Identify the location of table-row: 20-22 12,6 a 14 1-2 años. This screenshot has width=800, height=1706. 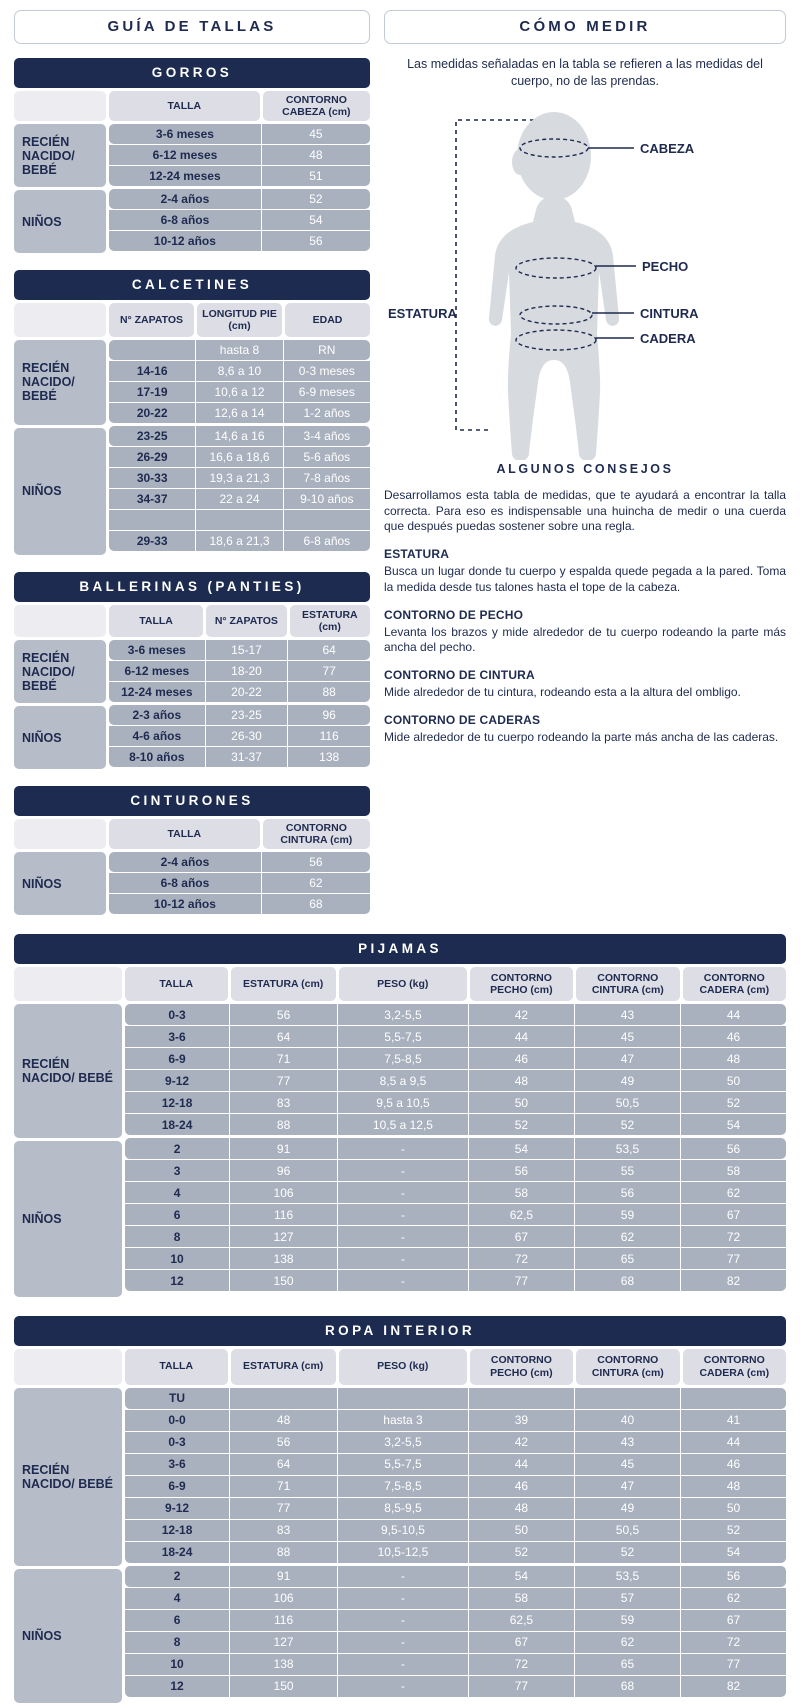
(239, 412).